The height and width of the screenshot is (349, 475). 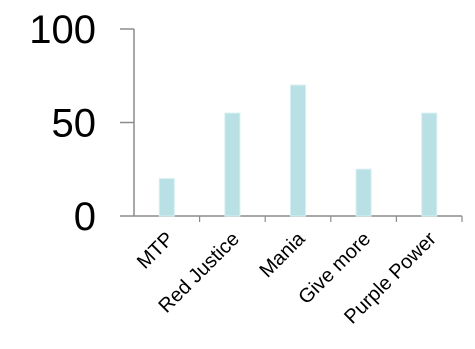 What do you see at coordinates (74, 124) in the screenshot?
I see `y-tick-label: 50` at bounding box center [74, 124].